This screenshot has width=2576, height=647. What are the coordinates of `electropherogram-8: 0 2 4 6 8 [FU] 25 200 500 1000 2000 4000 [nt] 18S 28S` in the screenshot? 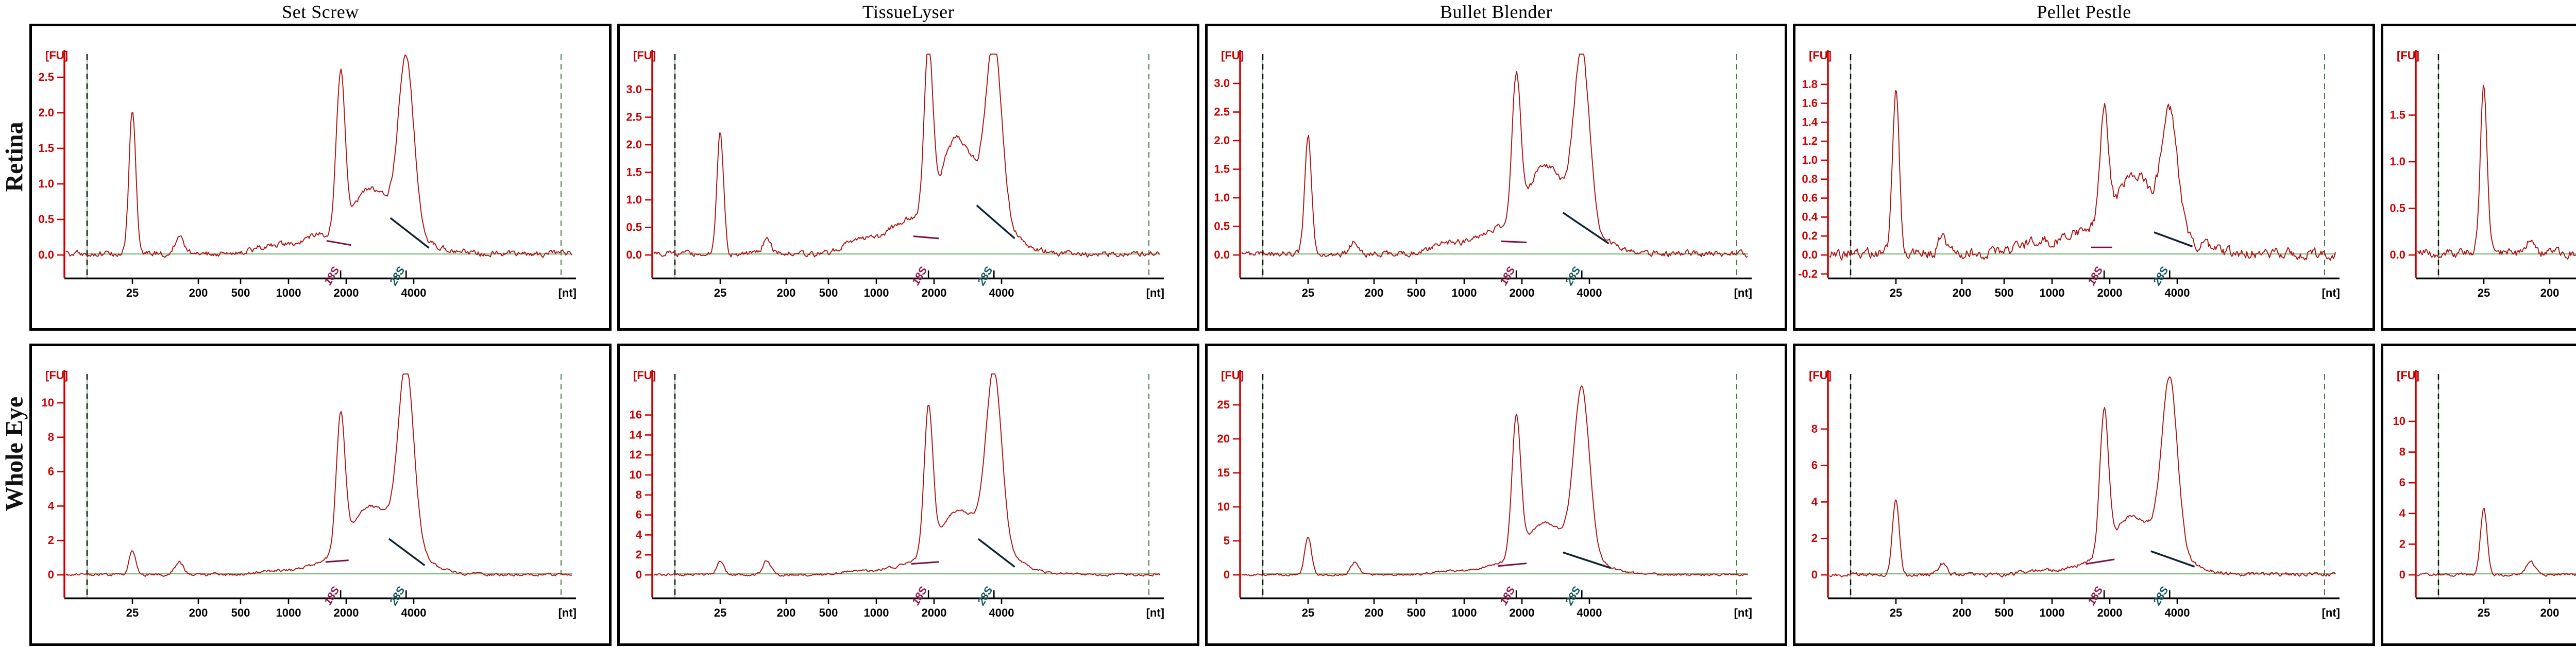 It's located at (2074, 494).